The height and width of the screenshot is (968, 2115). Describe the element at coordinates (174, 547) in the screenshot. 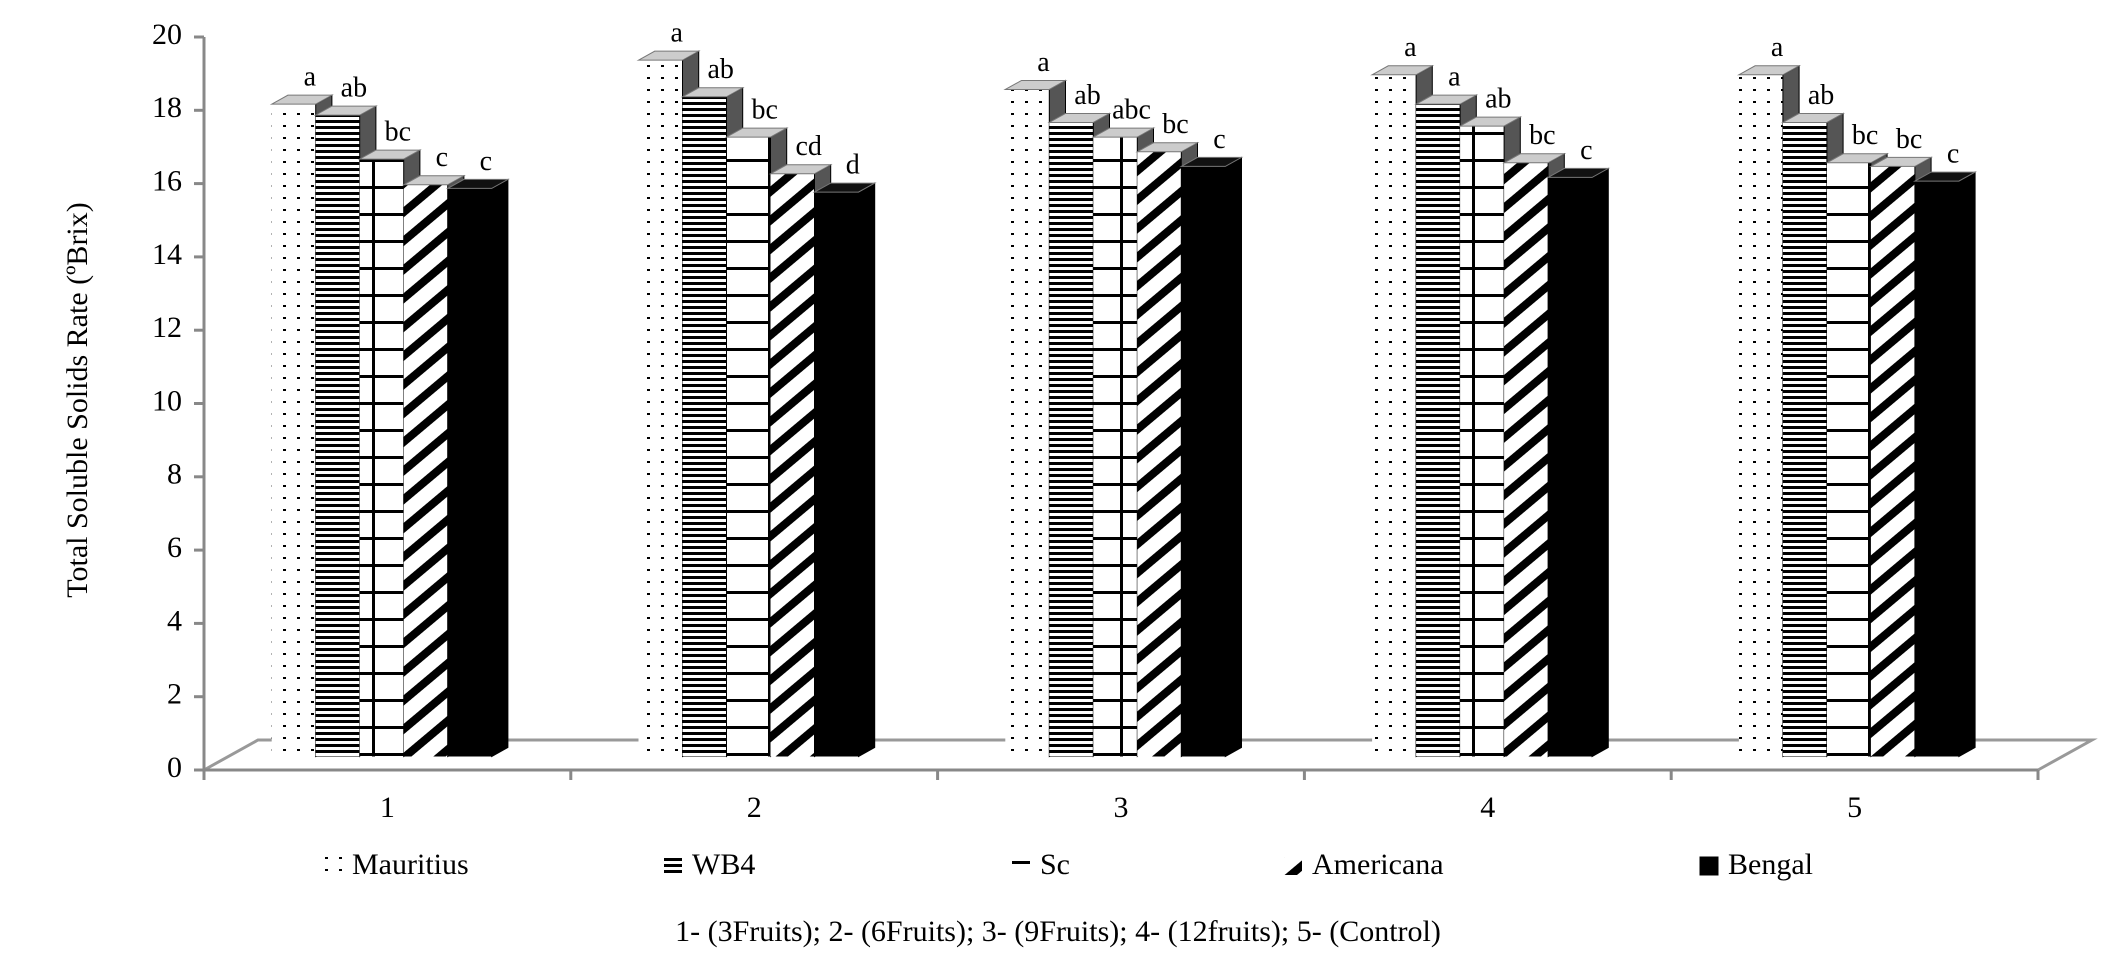

I see `y-tick-label: 6` at that location.